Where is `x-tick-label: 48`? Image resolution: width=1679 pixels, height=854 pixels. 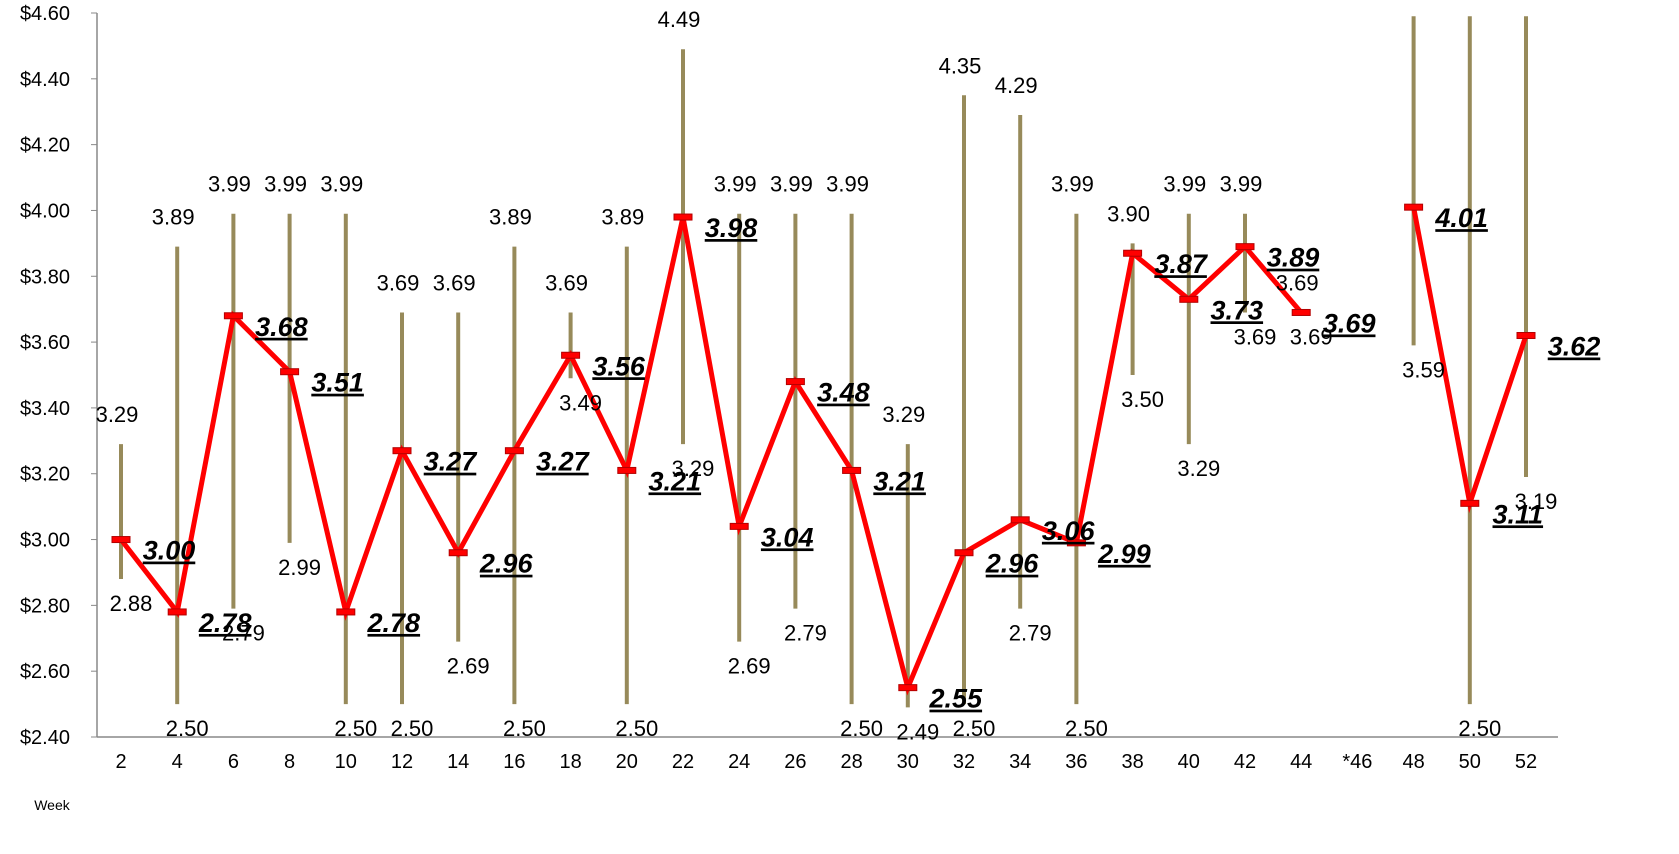 x-tick-label: 48 is located at coordinates (1413, 762).